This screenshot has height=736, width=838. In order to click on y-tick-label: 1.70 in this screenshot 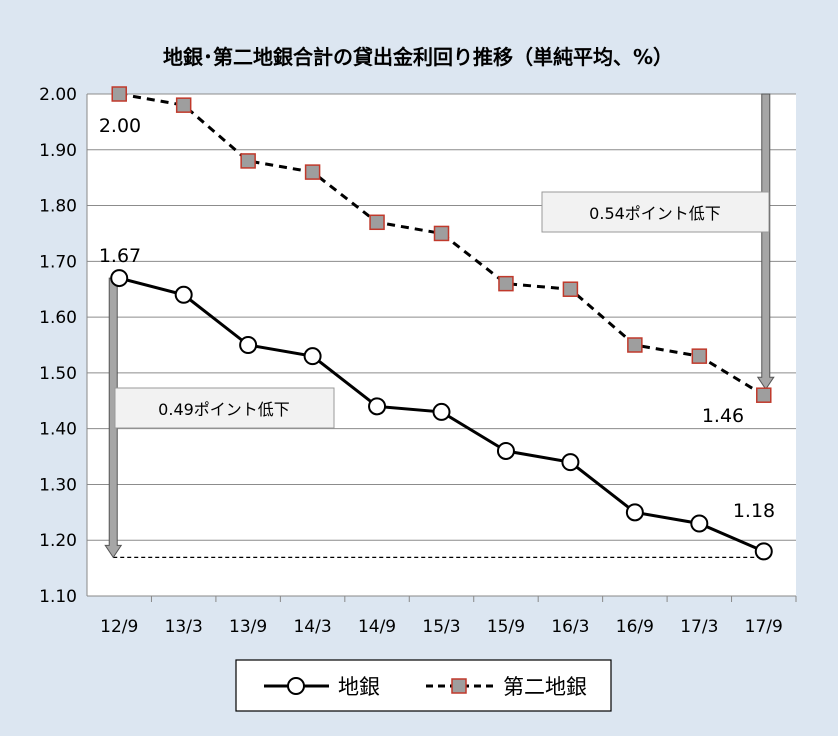, I will do `click(58, 262)`.